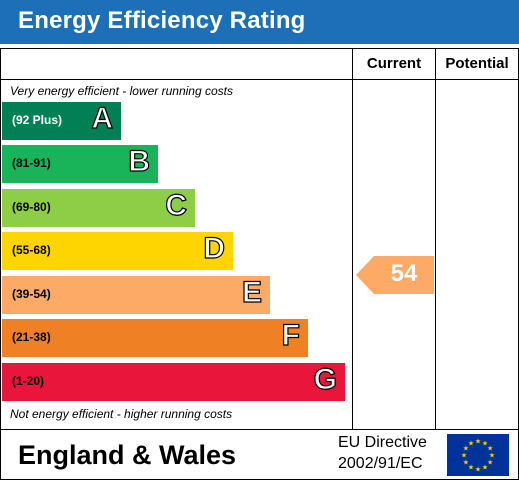 The image size is (519, 480). What do you see at coordinates (404, 273) in the screenshot?
I see `current-rating-value: 54` at bounding box center [404, 273].